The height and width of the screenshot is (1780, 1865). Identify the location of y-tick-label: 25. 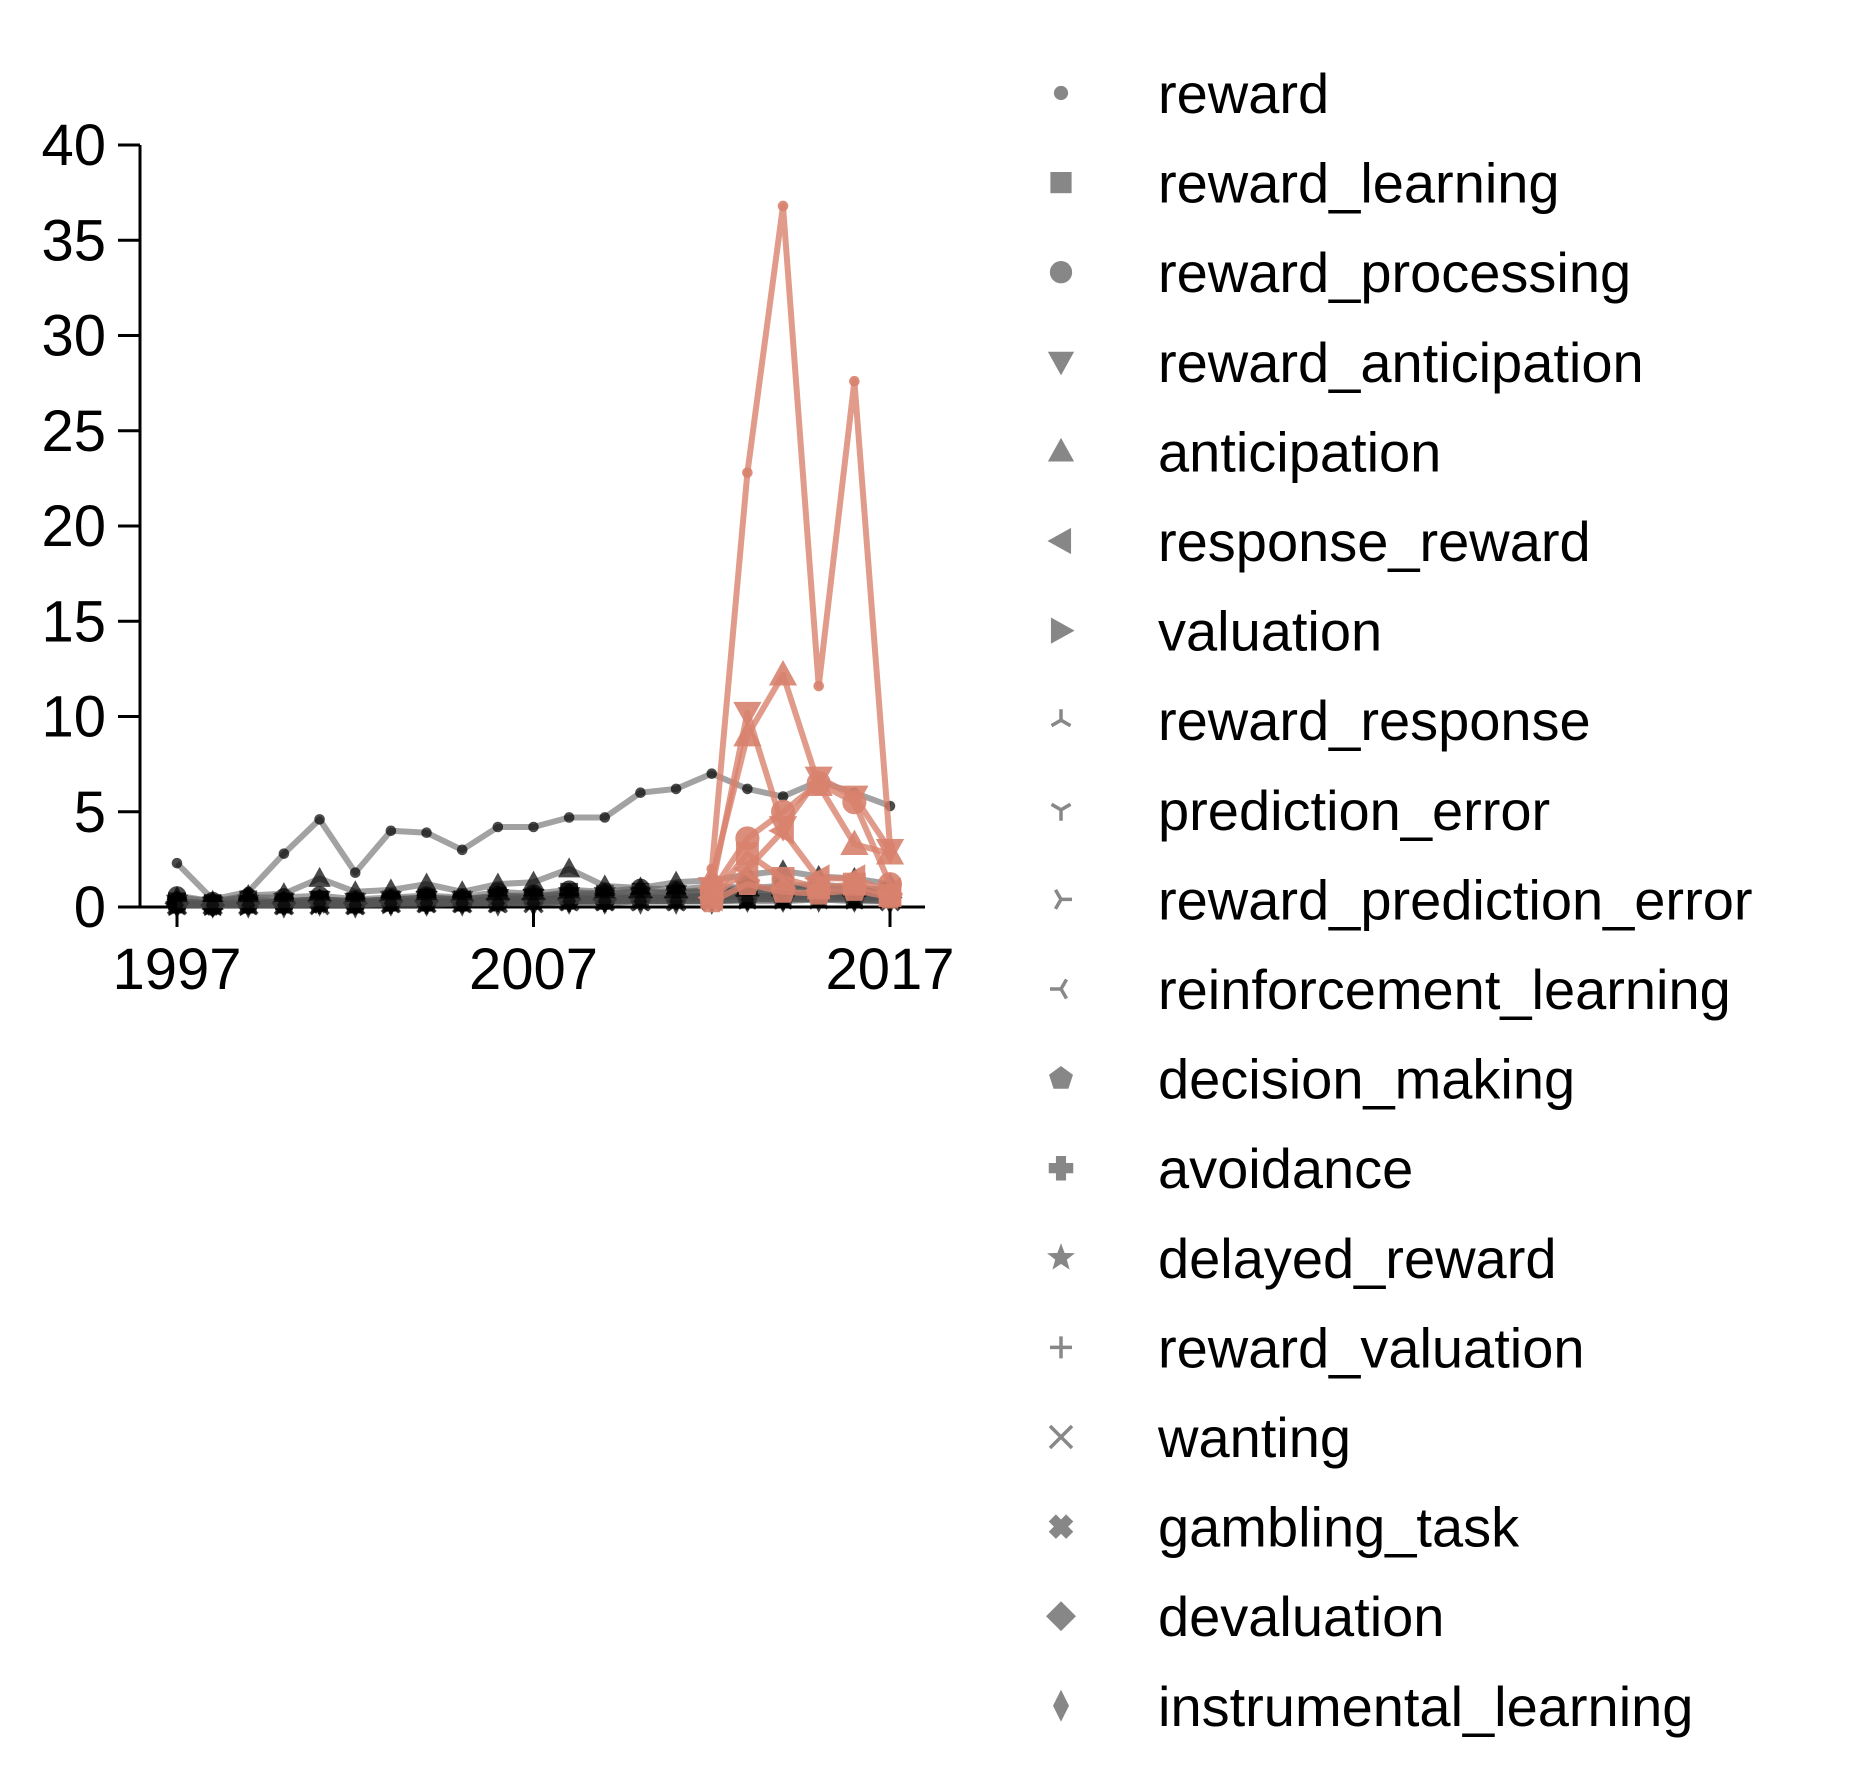
(73, 431).